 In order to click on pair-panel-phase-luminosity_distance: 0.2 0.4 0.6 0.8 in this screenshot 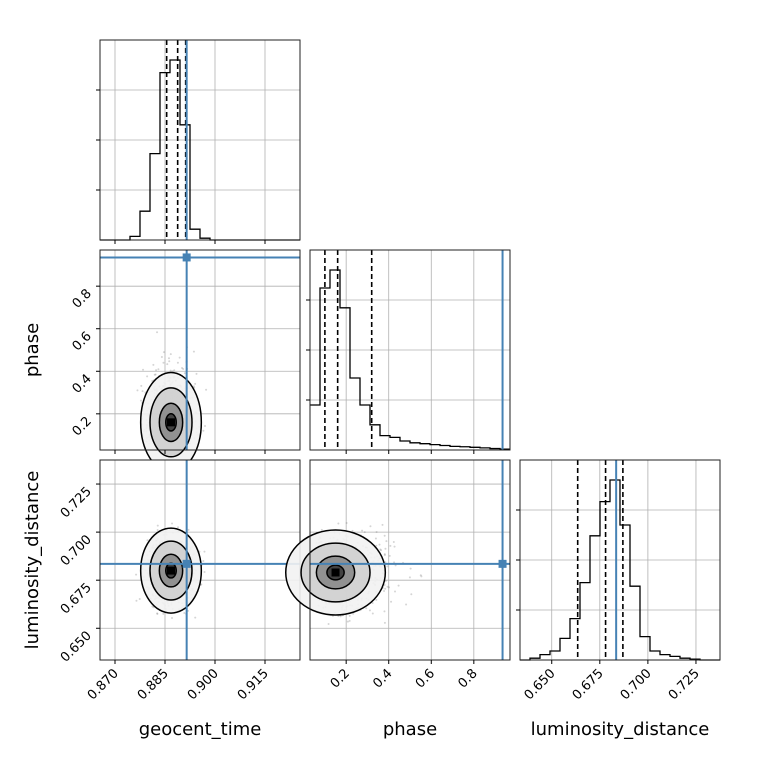, I will do `click(397, 575)`.